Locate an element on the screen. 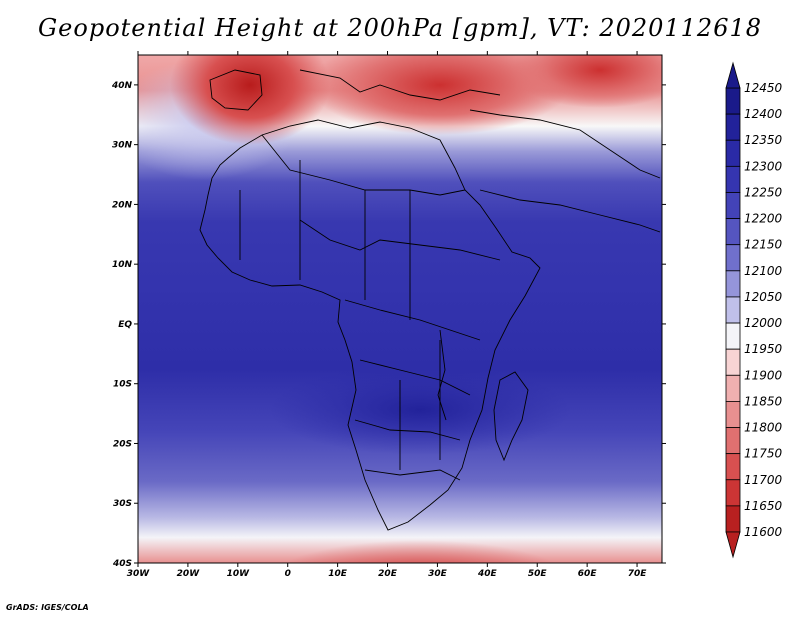 Image resolution: width=800 pixels, height=618 pixels. y-tick-label: 30N is located at coordinates (122, 146).